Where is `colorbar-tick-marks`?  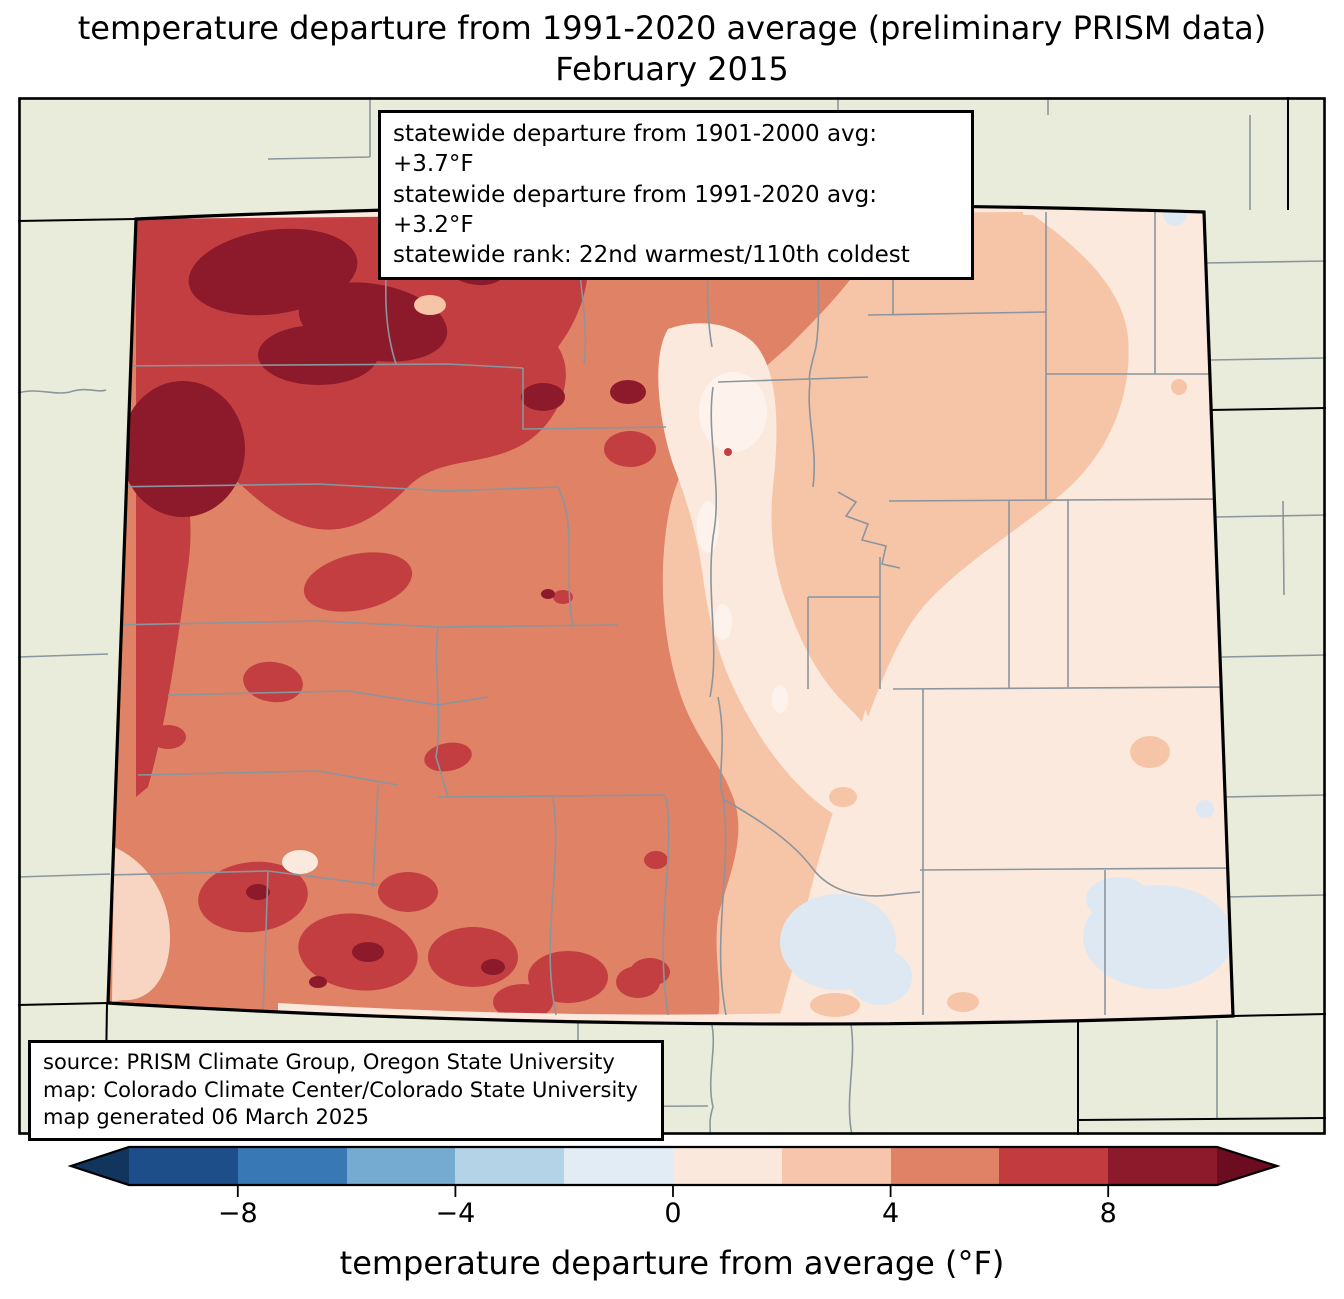 colorbar-tick-marks is located at coordinates (673, 1191).